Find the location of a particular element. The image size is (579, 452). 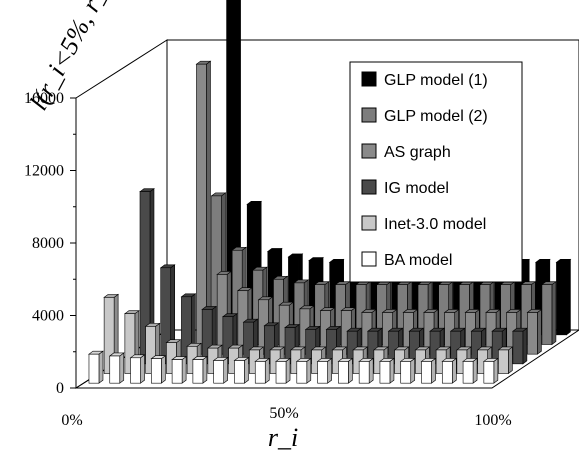

y-tick-label: 12000 is located at coordinates (44, 171).